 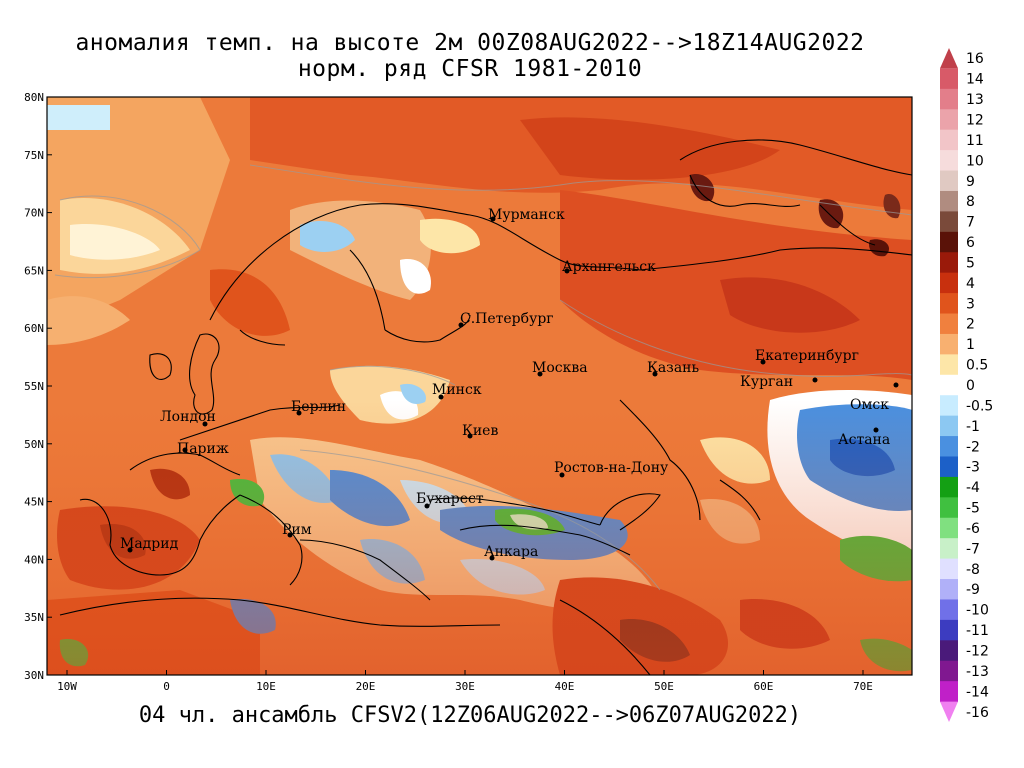 What do you see at coordinates (975, 80) in the screenshot?
I see `colorbar-label: 14` at bounding box center [975, 80].